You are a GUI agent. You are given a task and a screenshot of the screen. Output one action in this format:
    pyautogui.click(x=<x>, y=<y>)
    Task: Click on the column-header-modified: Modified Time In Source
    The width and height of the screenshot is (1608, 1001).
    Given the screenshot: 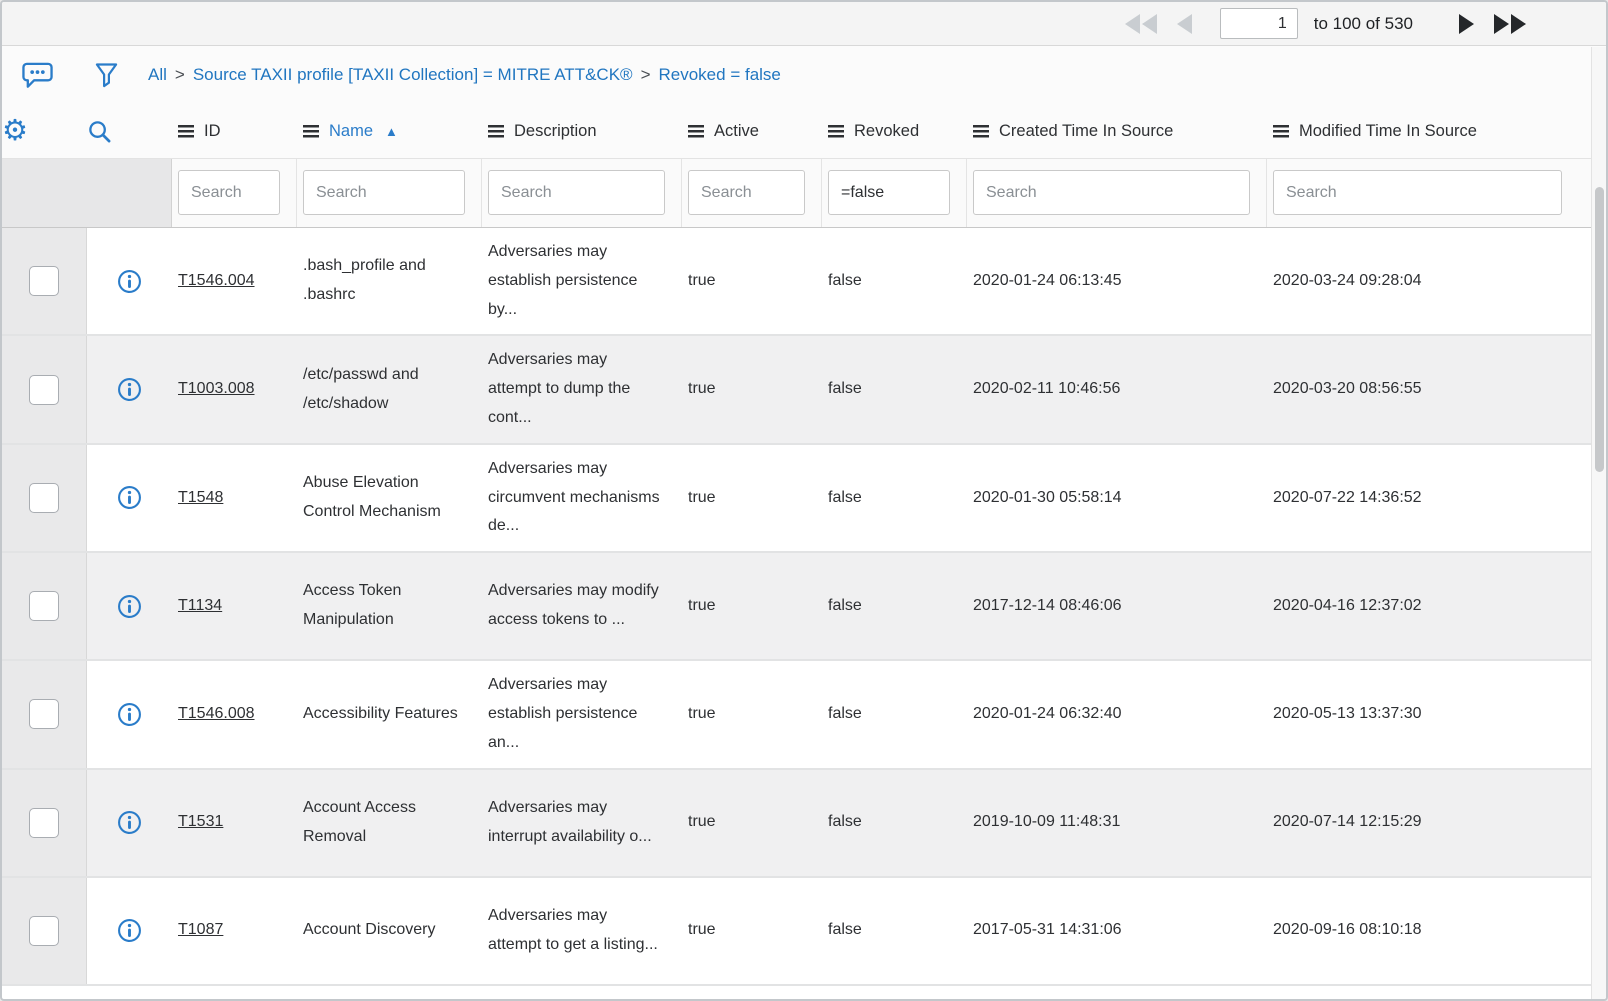 What is the action you would take?
    pyautogui.click(x=1436, y=131)
    